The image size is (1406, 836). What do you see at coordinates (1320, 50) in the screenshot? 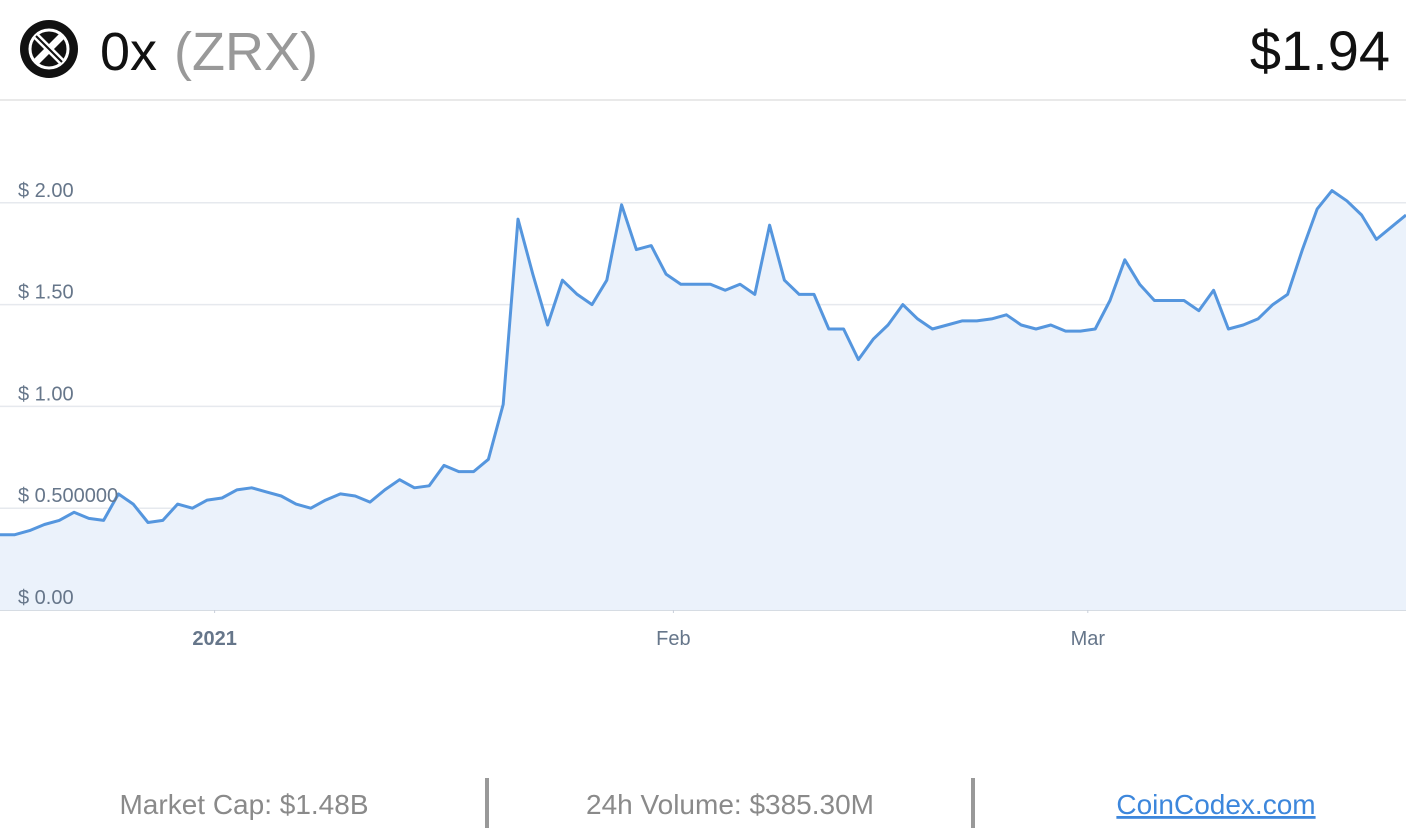
I see `price: $1.94` at bounding box center [1320, 50].